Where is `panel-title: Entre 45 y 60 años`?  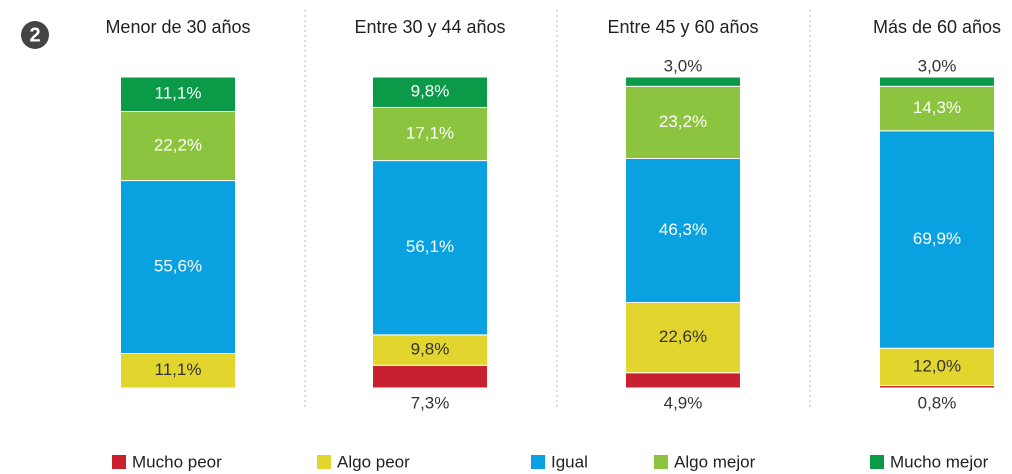
panel-title: Entre 45 y 60 años is located at coordinates (682, 27).